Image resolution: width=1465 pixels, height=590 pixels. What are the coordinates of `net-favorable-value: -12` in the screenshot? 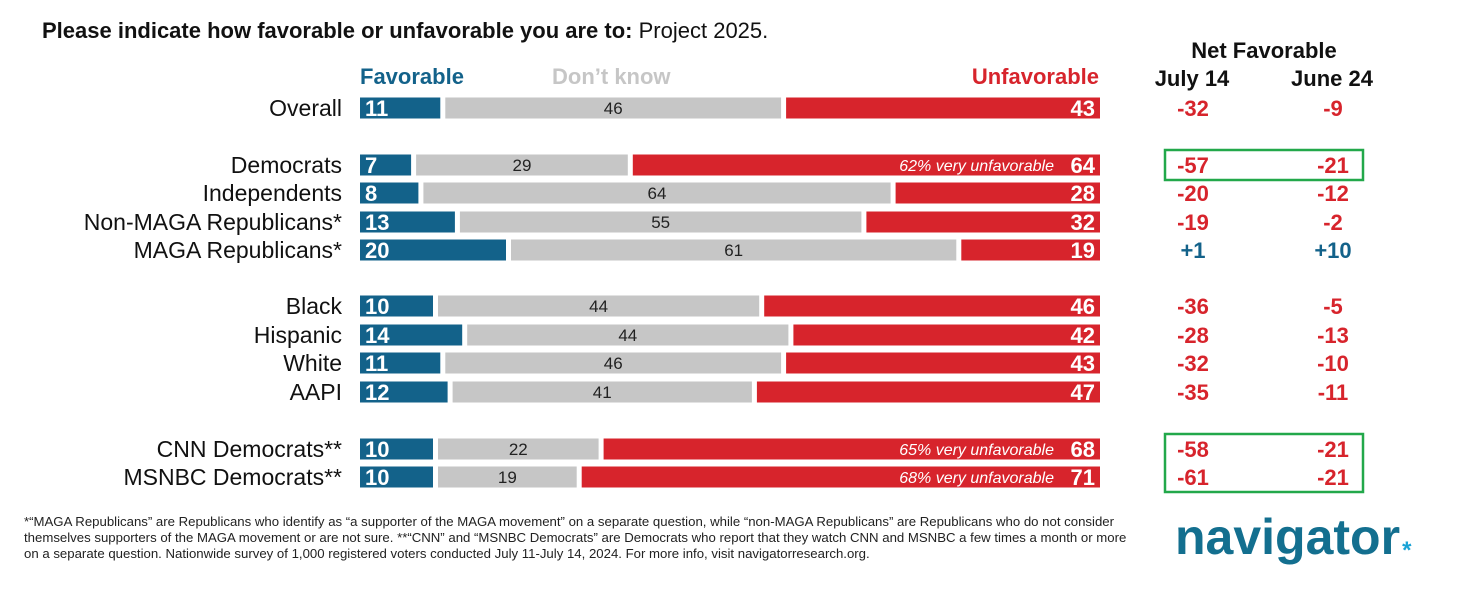 It's located at (1333, 193).